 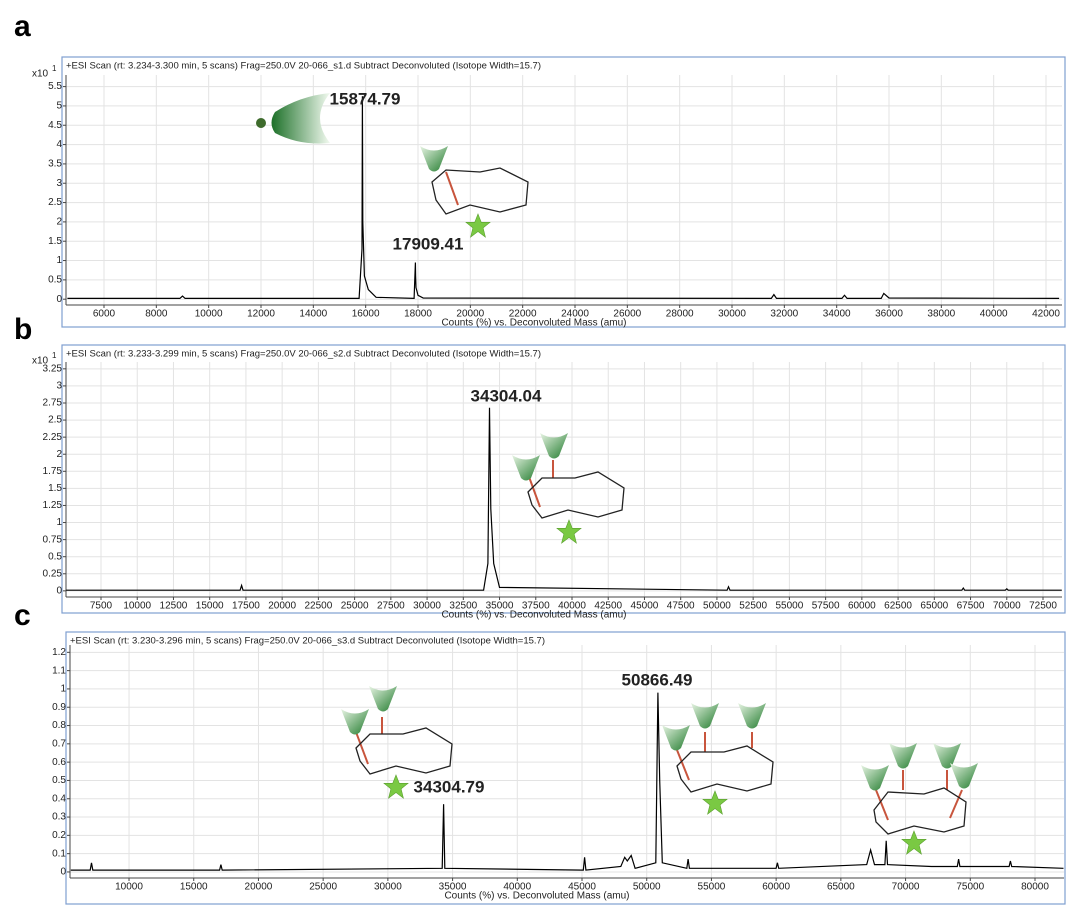 I want to click on x-tick-label: 36000, so click(x=889, y=314).